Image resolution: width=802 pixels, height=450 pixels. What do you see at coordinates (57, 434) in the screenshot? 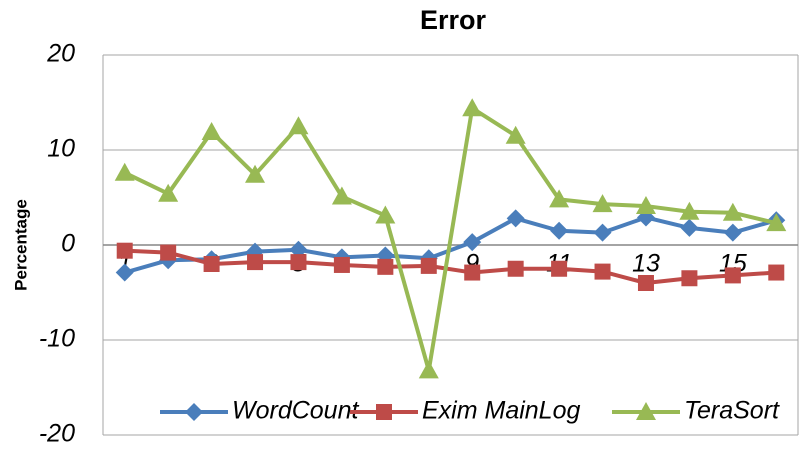
I see `y-tick-label: -20` at bounding box center [57, 434].